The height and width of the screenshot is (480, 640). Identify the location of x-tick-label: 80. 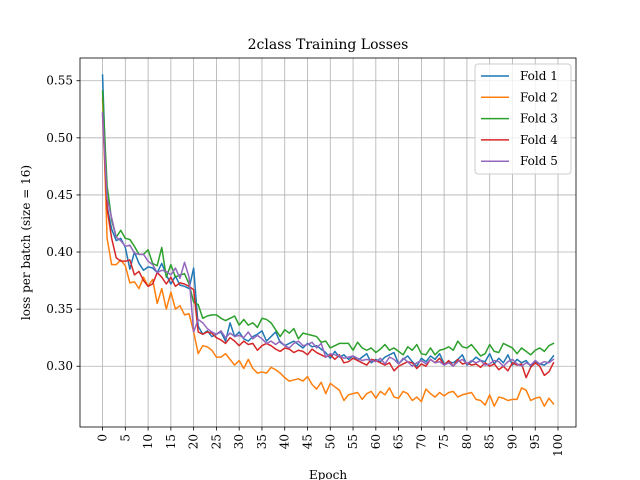
(467, 441).